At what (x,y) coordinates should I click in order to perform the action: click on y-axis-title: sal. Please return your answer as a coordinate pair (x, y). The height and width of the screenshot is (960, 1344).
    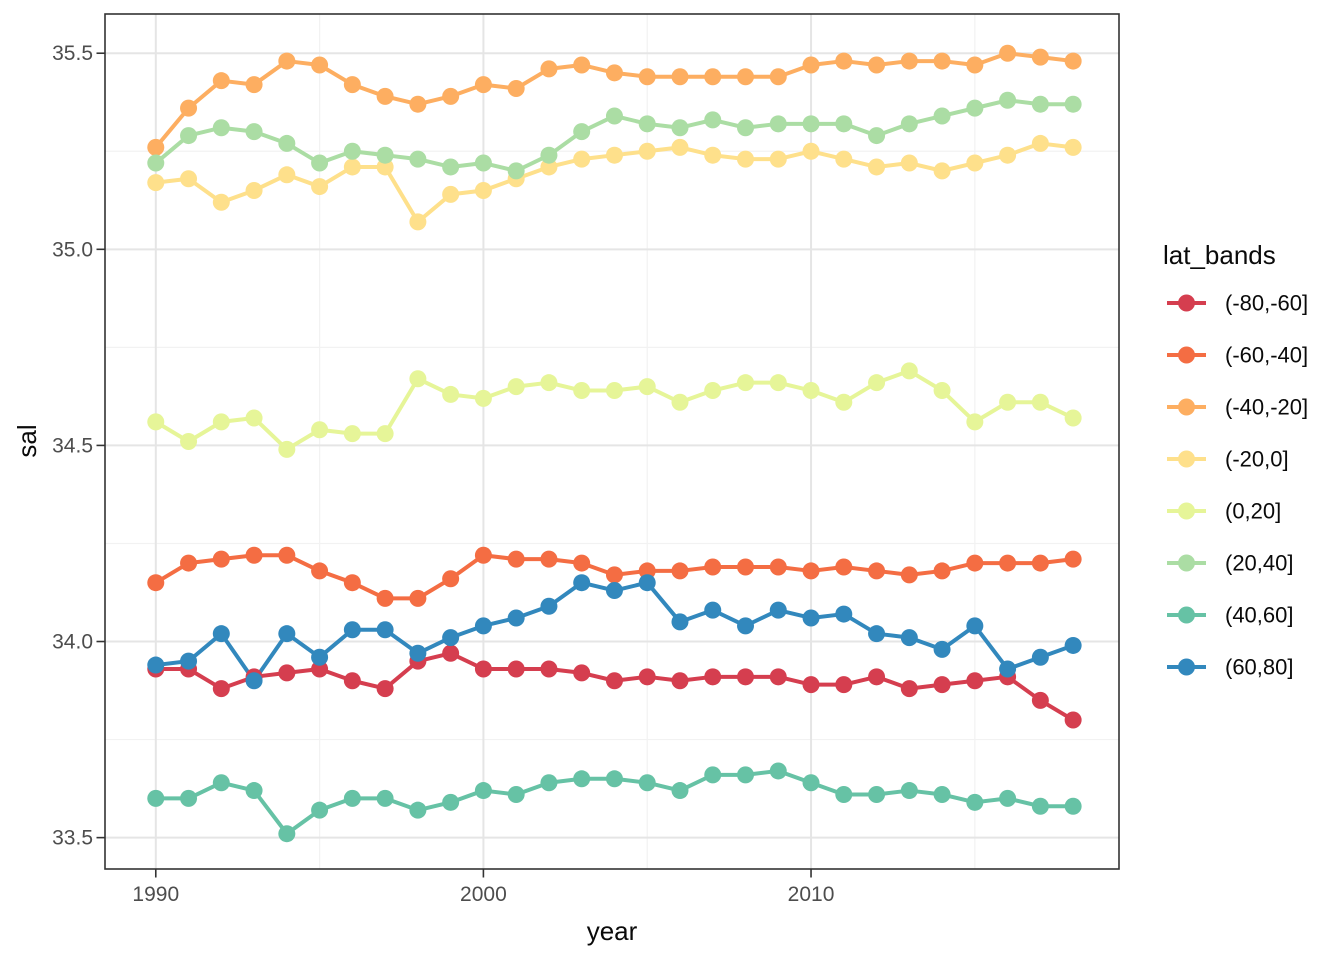
    Looking at the image, I should click on (27, 440).